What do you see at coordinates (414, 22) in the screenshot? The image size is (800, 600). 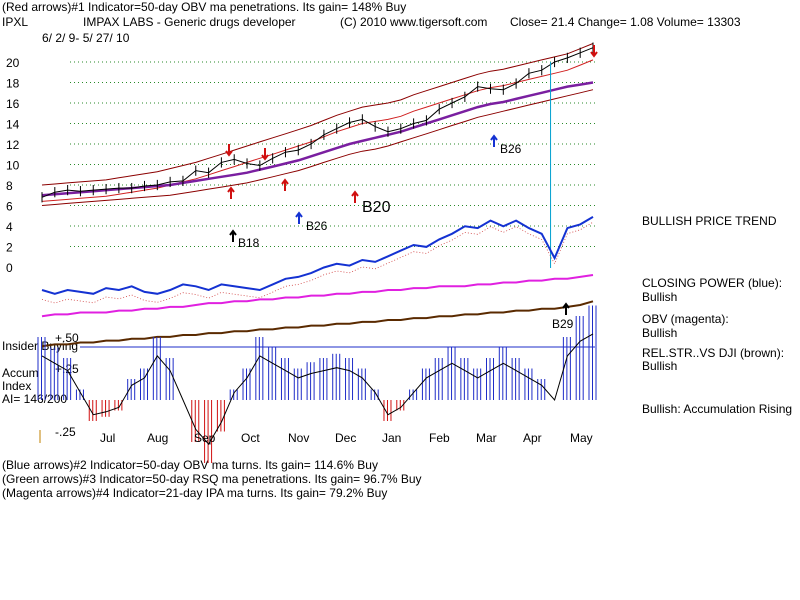 I see `copyright: (C) 2010 www.tigersoft.com` at bounding box center [414, 22].